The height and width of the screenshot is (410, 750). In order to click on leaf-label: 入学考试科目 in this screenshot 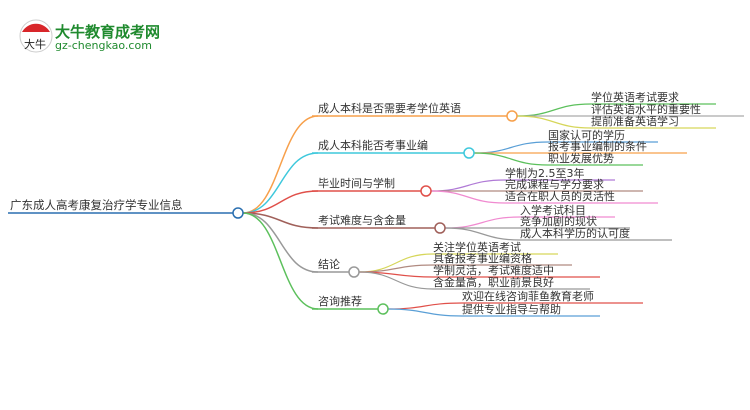, I will do `click(553, 210)`.